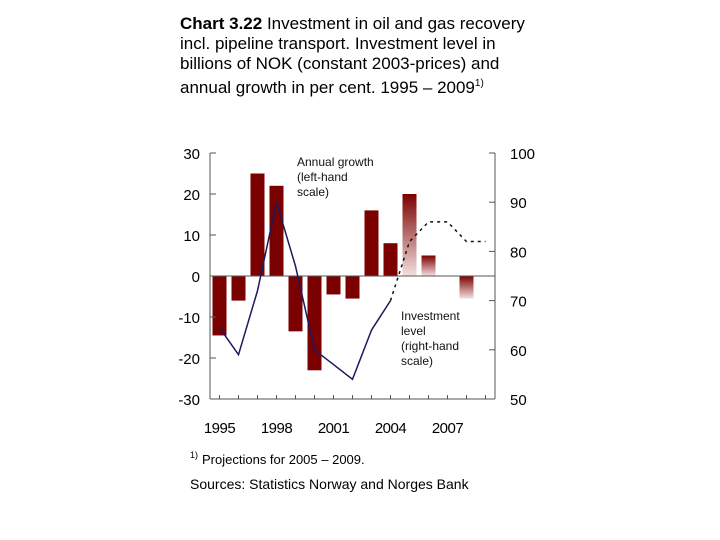  What do you see at coordinates (277, 428) in the screenshot?
I see `x-tick-label: 1998` at bounding box center [277, 428].